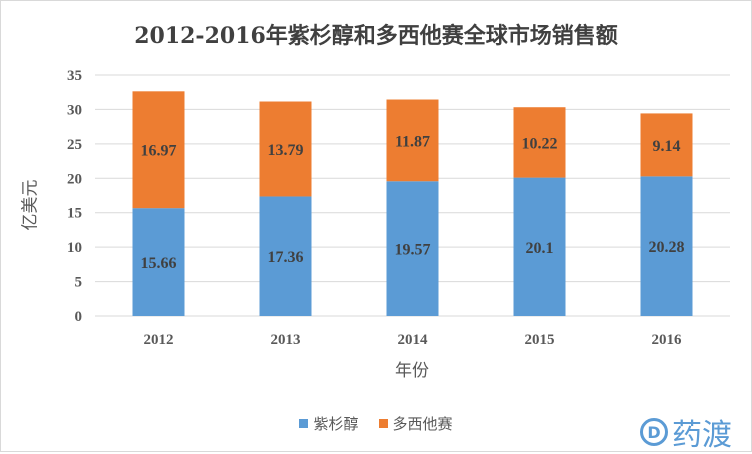 The height and width of the screenshot is (454, 752). Describe the element at coordinates (74, 76) in the screenshot. I see `y-tick-label: 35` at that location.